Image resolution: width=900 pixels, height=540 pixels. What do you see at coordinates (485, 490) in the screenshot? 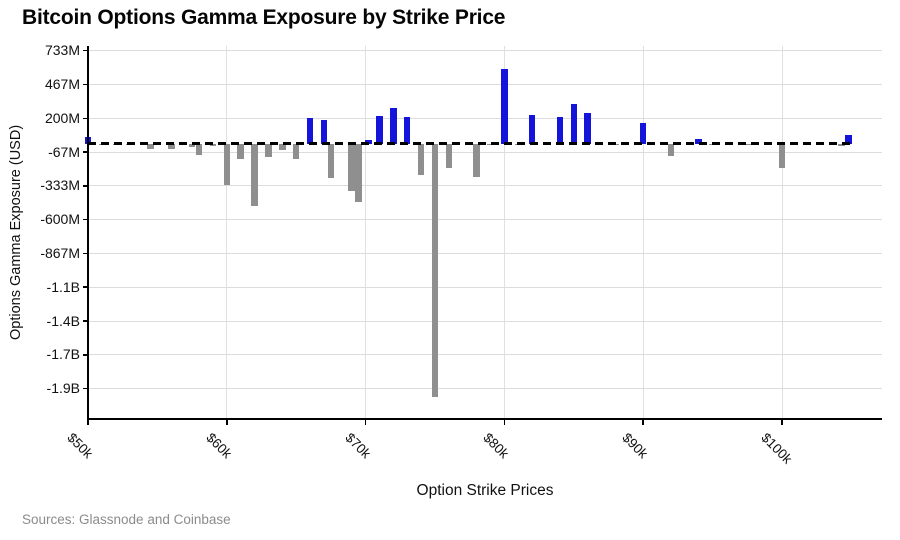
I see `x-axis-title: Option Strike Prices` at bounding box center [485, 490].